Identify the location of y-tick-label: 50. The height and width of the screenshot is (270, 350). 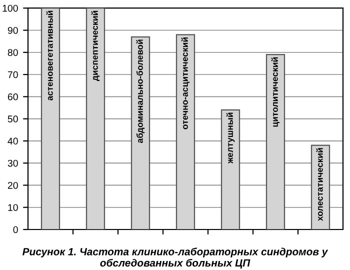
(13, 119).